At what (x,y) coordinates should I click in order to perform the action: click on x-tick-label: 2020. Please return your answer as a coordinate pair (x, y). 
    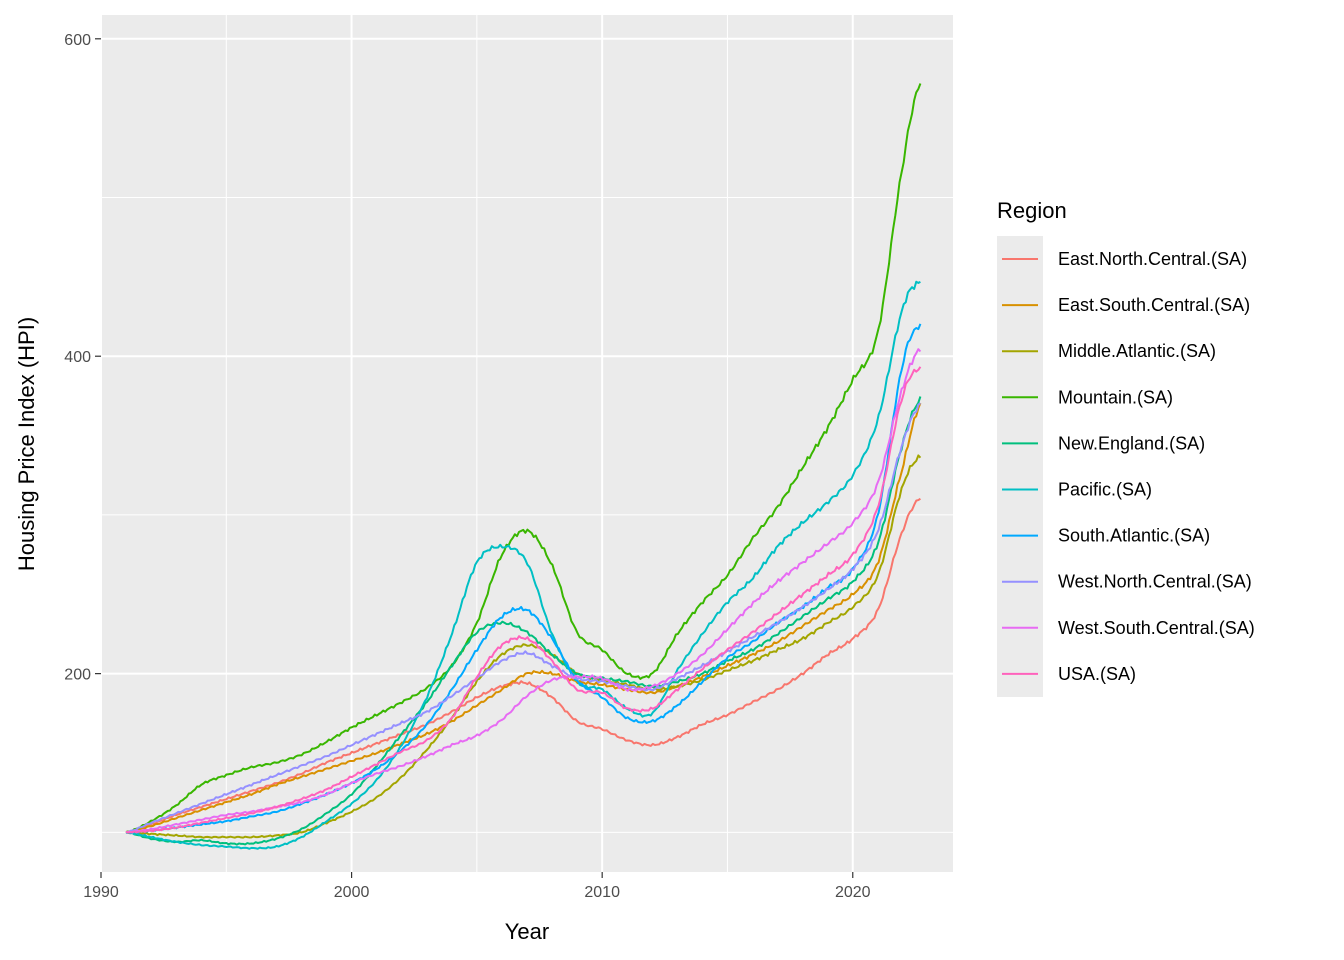
    Looking at the image, I should click on (853, 892).